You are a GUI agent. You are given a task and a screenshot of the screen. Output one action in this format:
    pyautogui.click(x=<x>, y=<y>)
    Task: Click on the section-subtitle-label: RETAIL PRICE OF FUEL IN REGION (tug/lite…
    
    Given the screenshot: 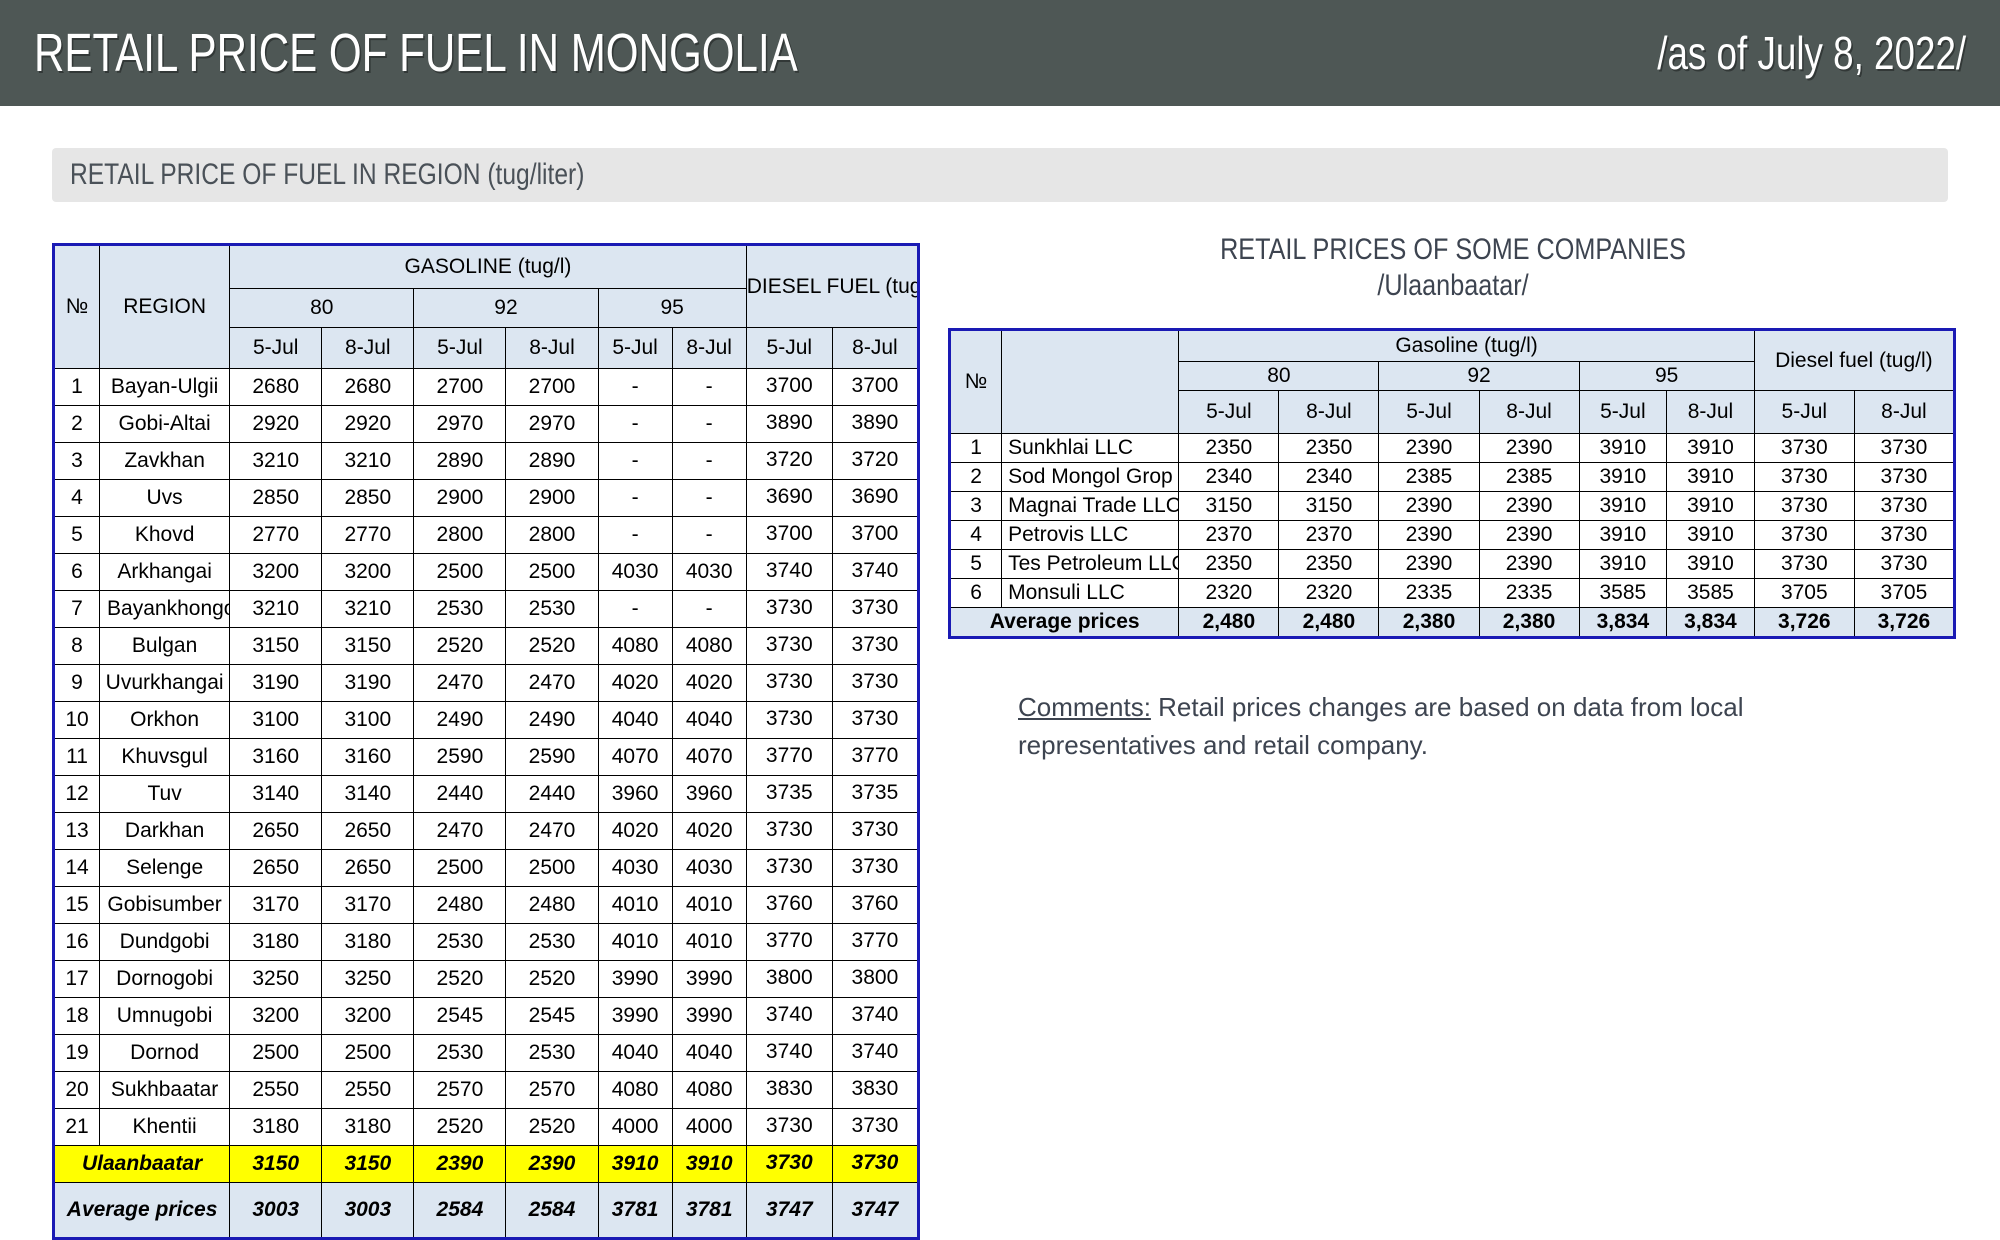 What is the action you would take?
    pyautogui.click(x=327, y=174)
    